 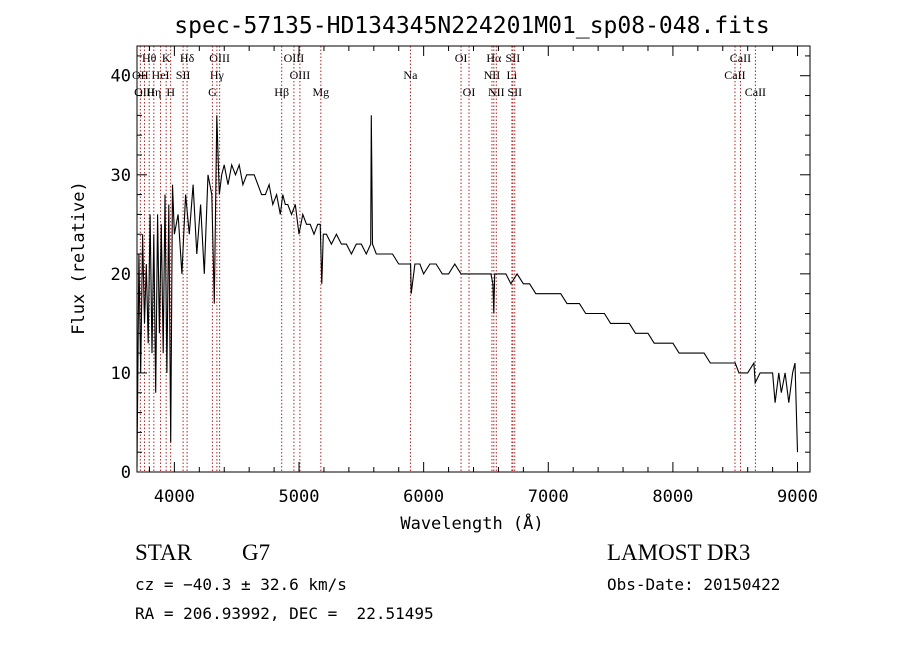 I want to click on line-label-2: Hδ, so click(x=187, y=58).